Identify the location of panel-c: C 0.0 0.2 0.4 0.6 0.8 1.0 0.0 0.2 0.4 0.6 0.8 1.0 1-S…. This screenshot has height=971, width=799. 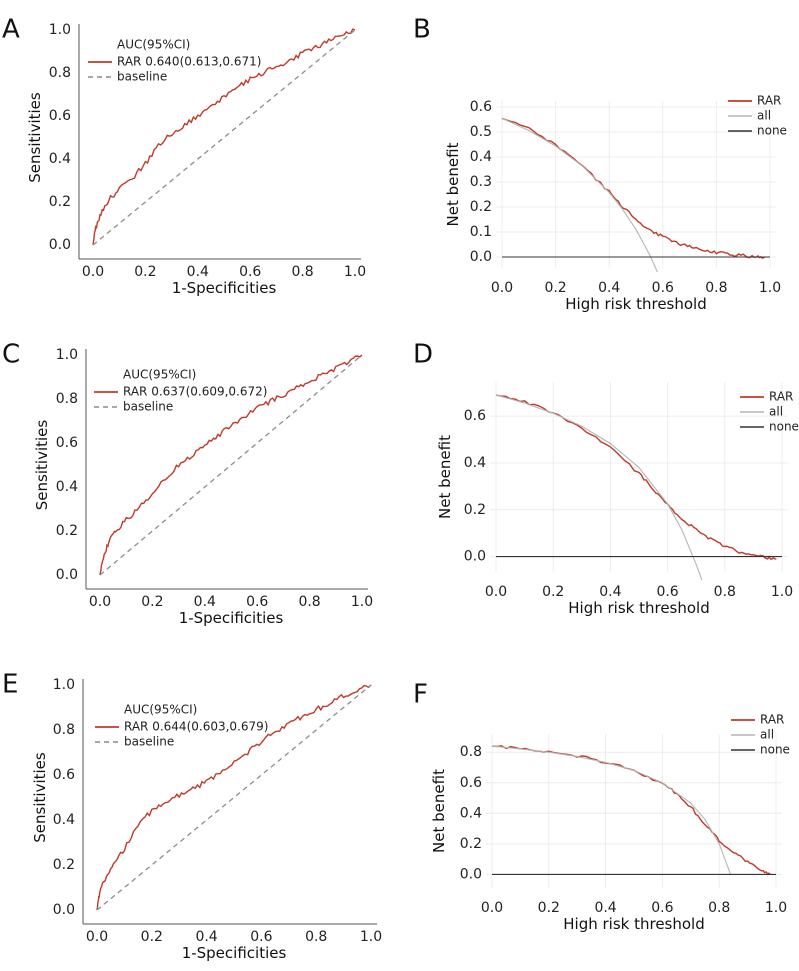
(187, 484).